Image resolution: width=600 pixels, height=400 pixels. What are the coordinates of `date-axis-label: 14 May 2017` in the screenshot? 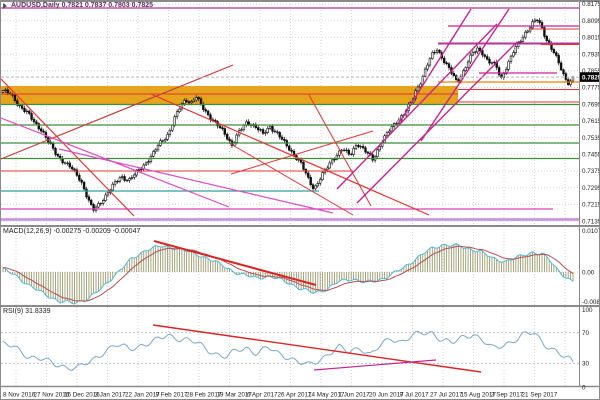 It's located at (326, 395).